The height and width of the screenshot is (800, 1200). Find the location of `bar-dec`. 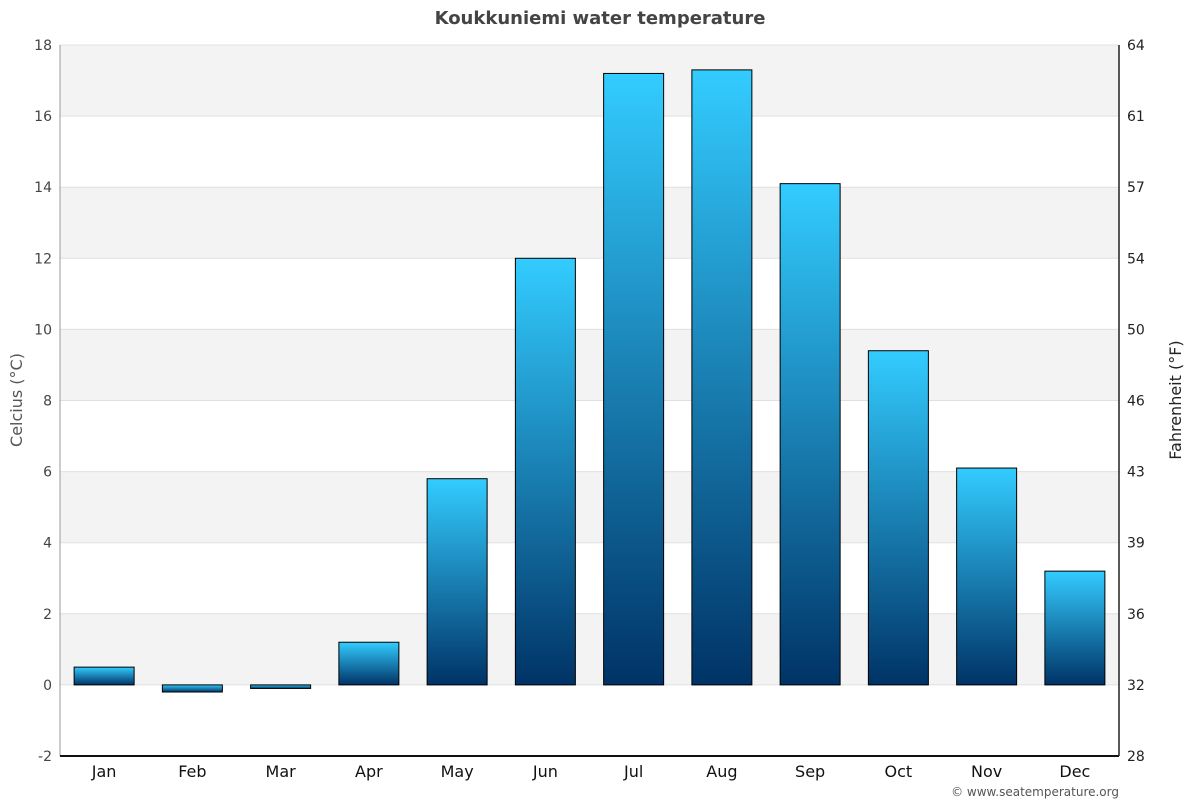

bar-dec is located at coordinates (1075, 628).